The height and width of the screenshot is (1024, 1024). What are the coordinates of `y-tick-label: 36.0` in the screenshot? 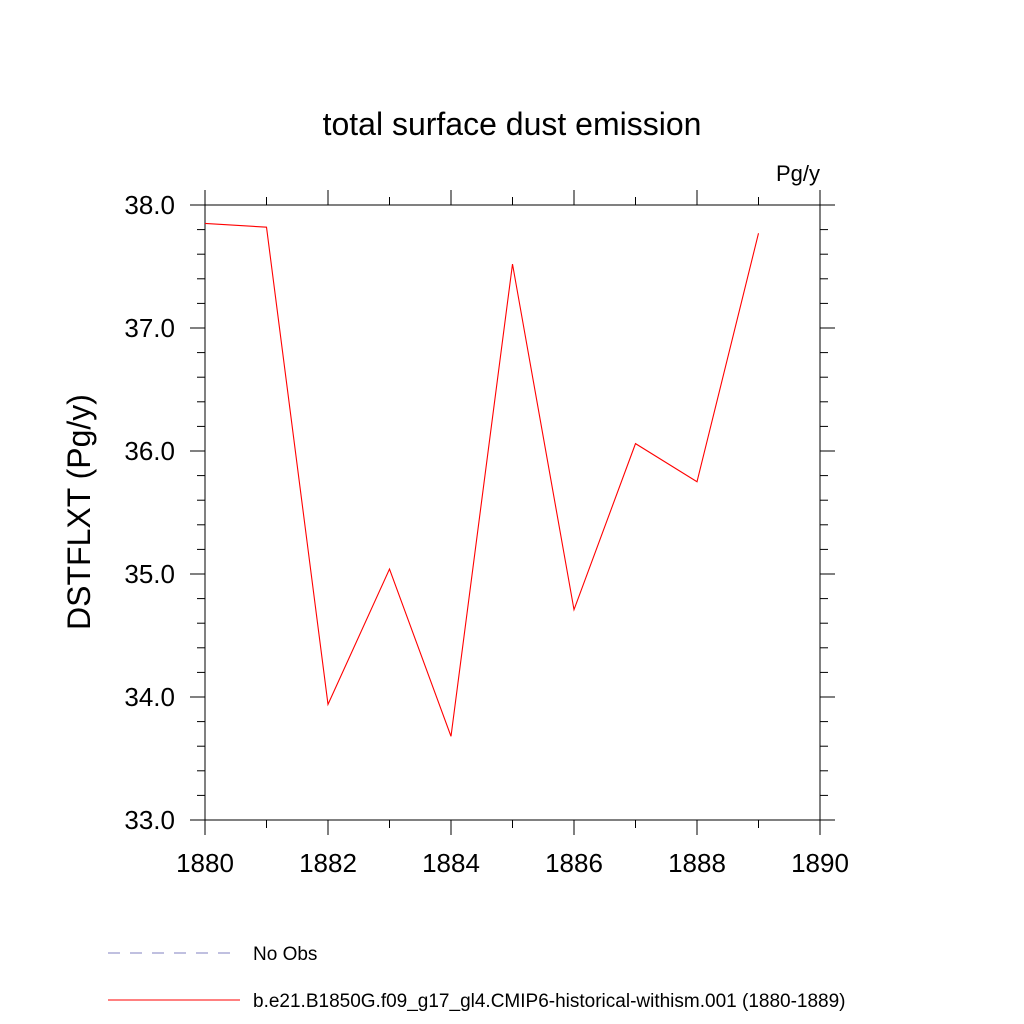 It's located at (149, 451).